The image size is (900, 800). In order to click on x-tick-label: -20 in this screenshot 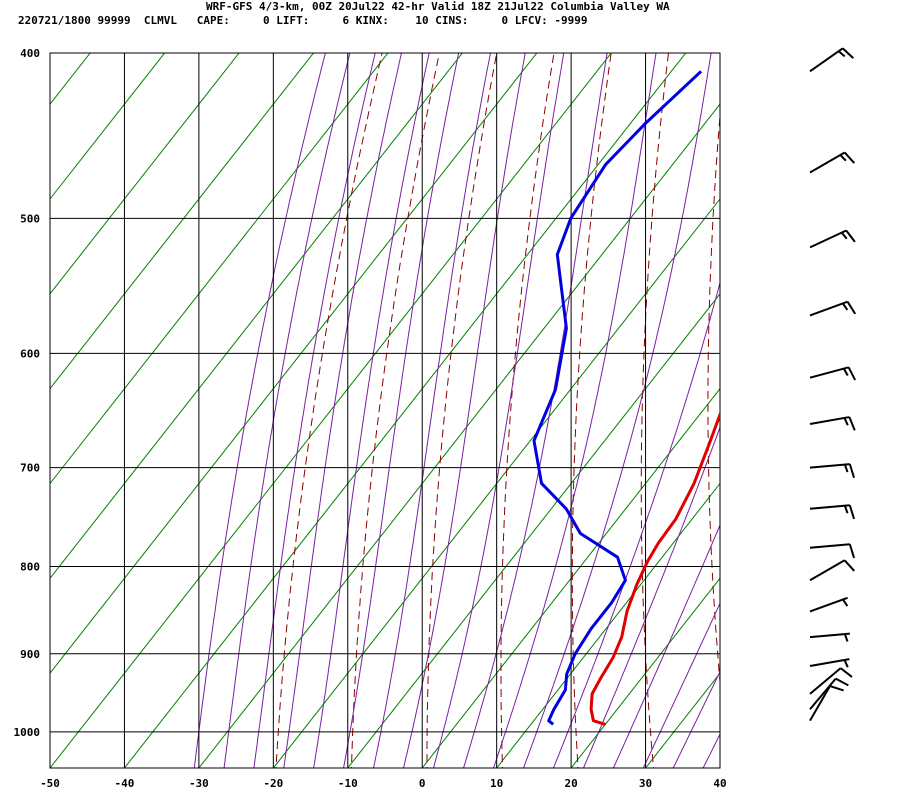, I will do `click(273, 783)`.